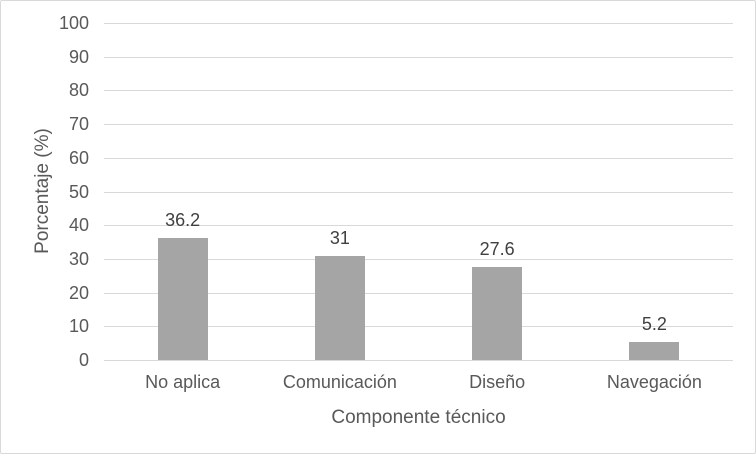 This screenshot has height=454, width=756. Describe the element at coordinates (73, 23) in the screenshot. I see `y-tick-label: 100` at that location.